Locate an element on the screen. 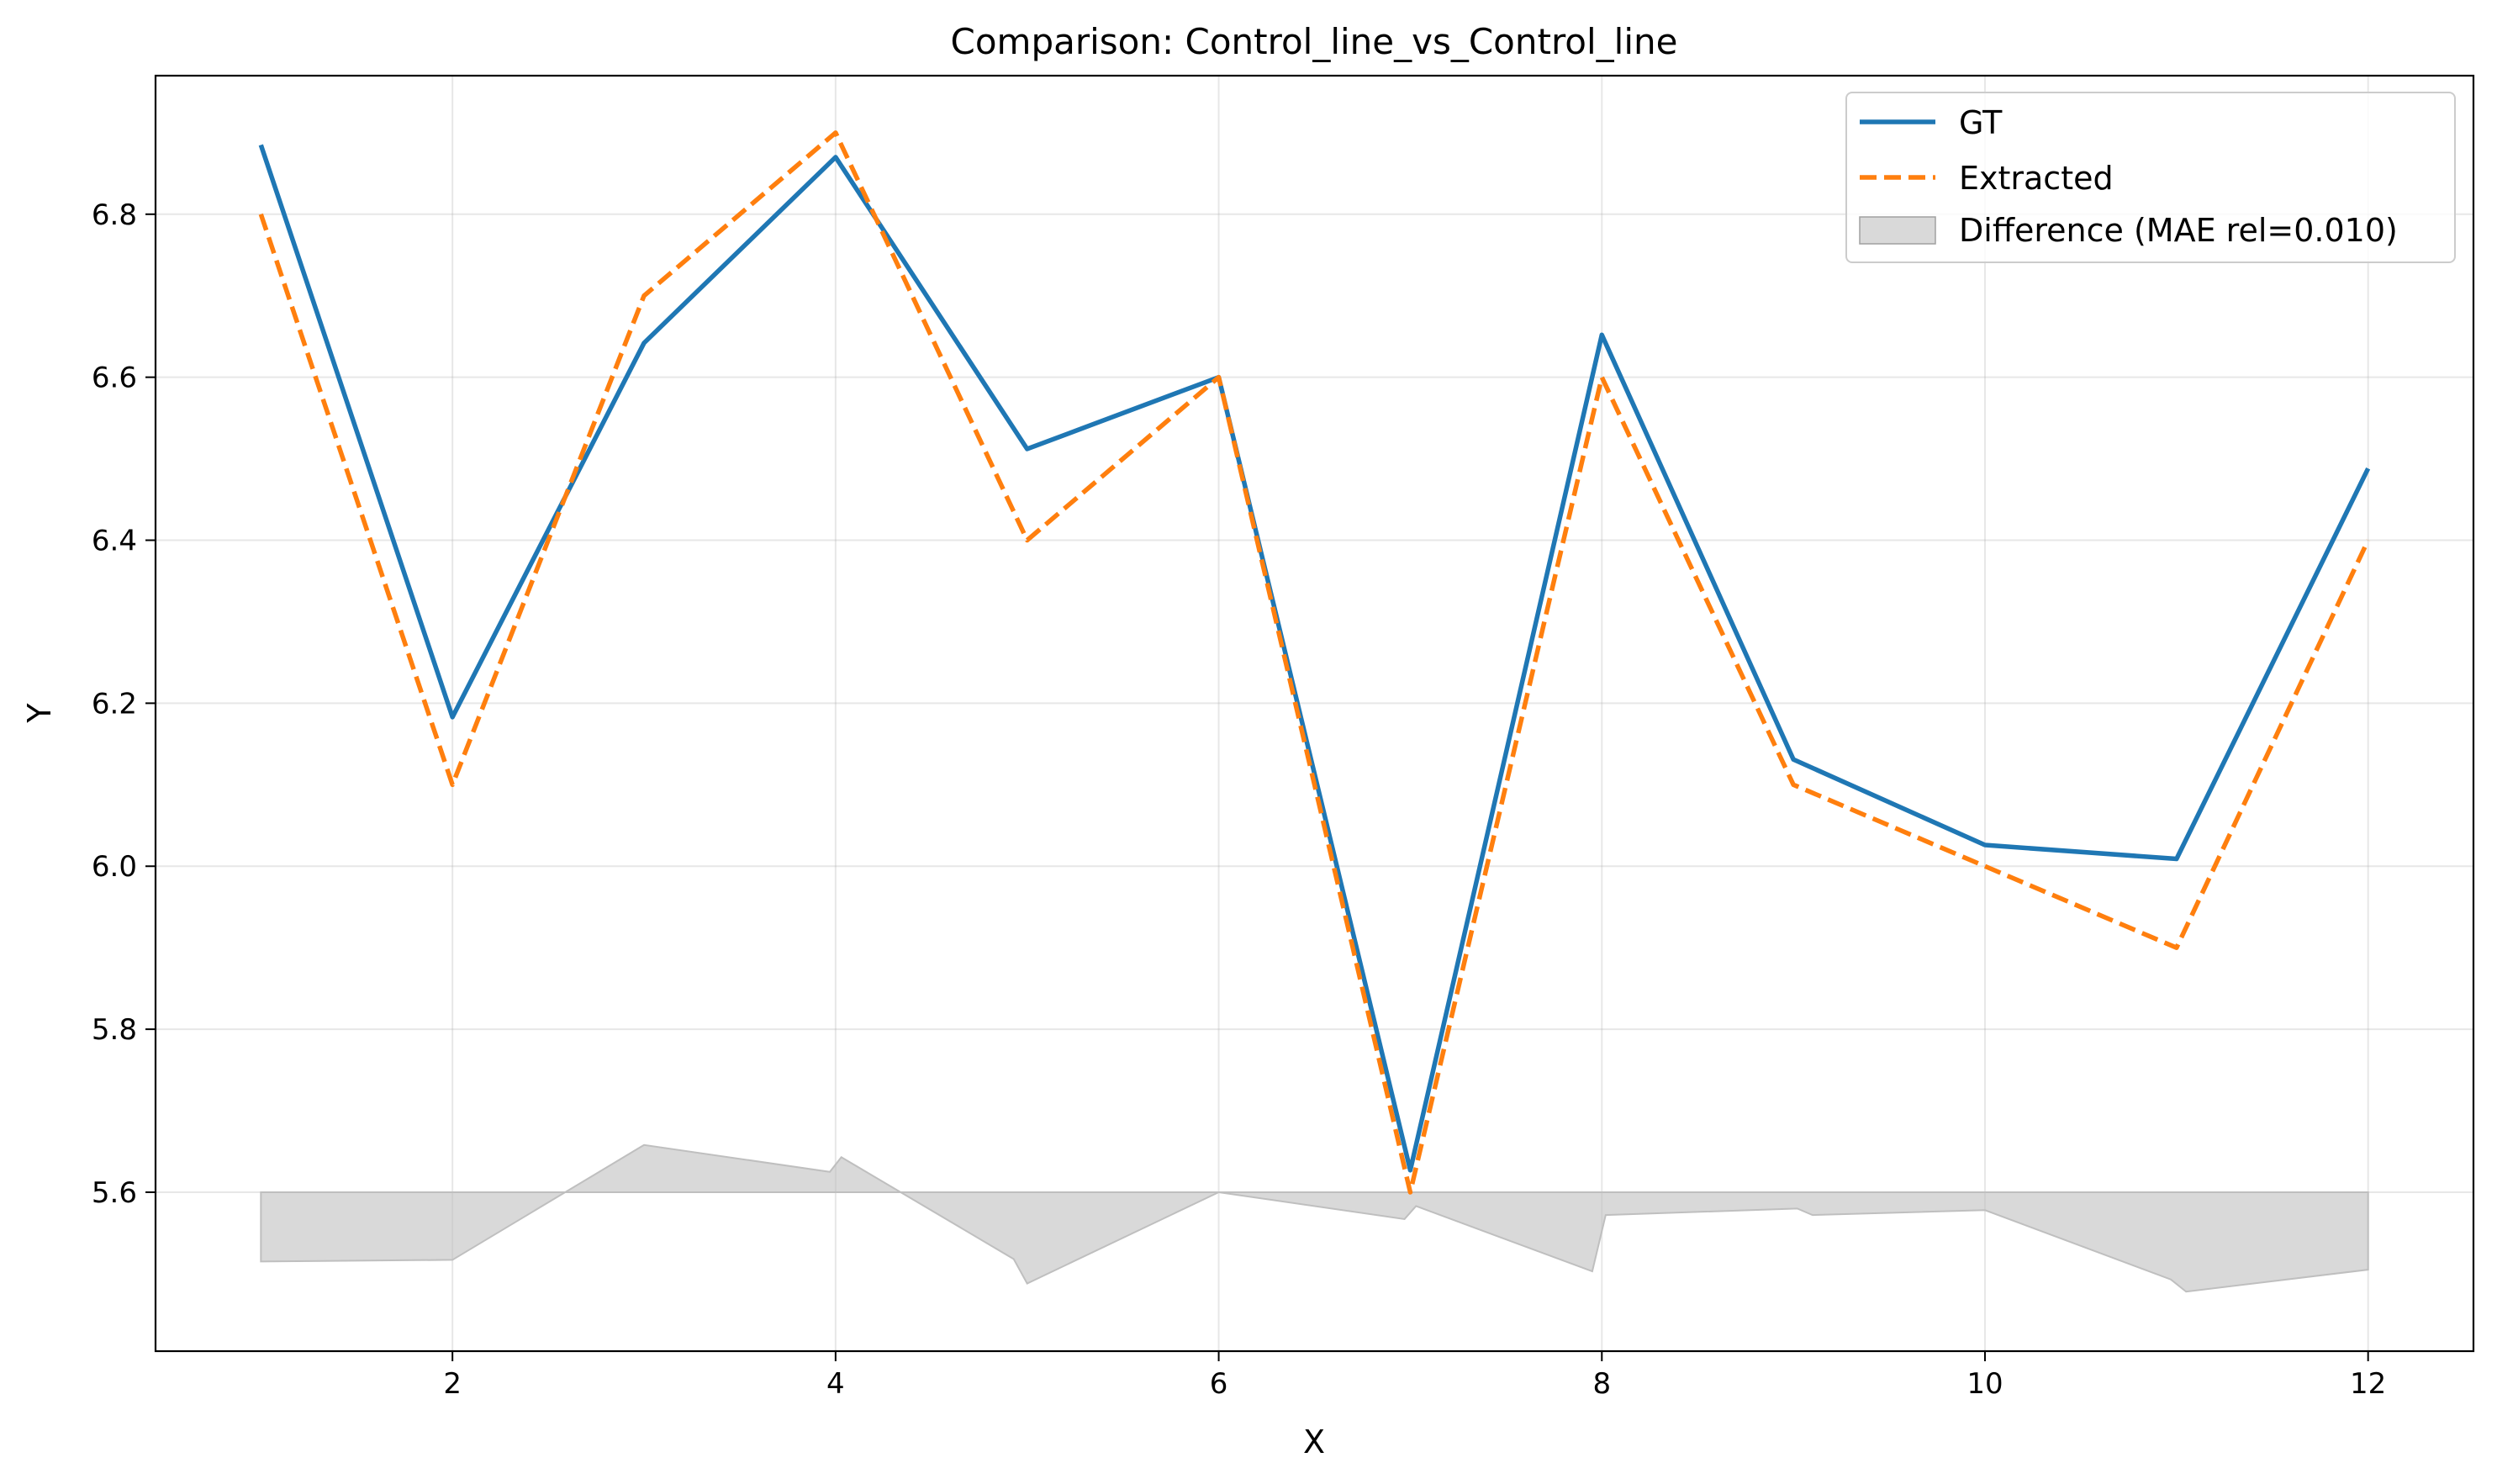 This screenshot has height=1484, width=2497. y-axis-label: Y is located at coordinates (39, 713).